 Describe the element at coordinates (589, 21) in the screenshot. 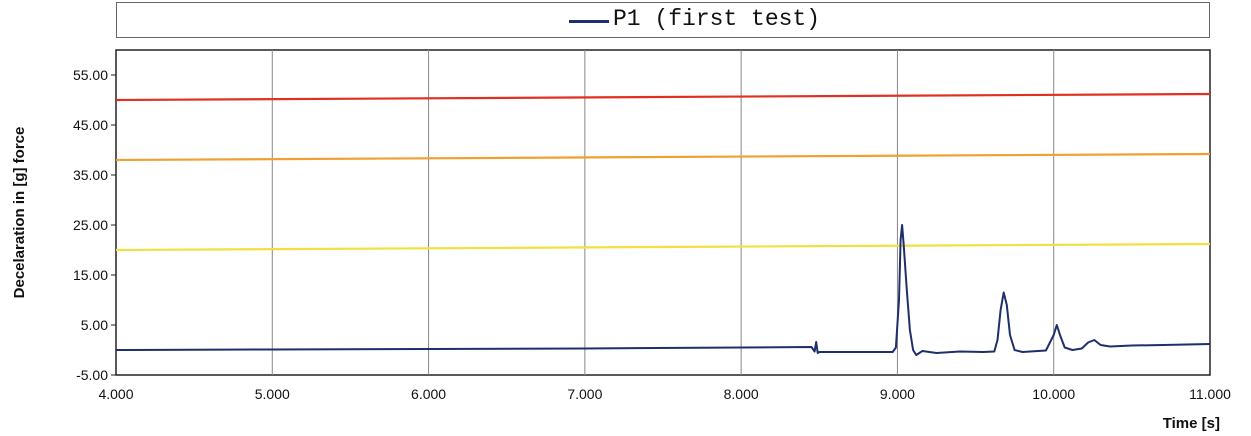

I see `legend-swatch-p1` at that location.